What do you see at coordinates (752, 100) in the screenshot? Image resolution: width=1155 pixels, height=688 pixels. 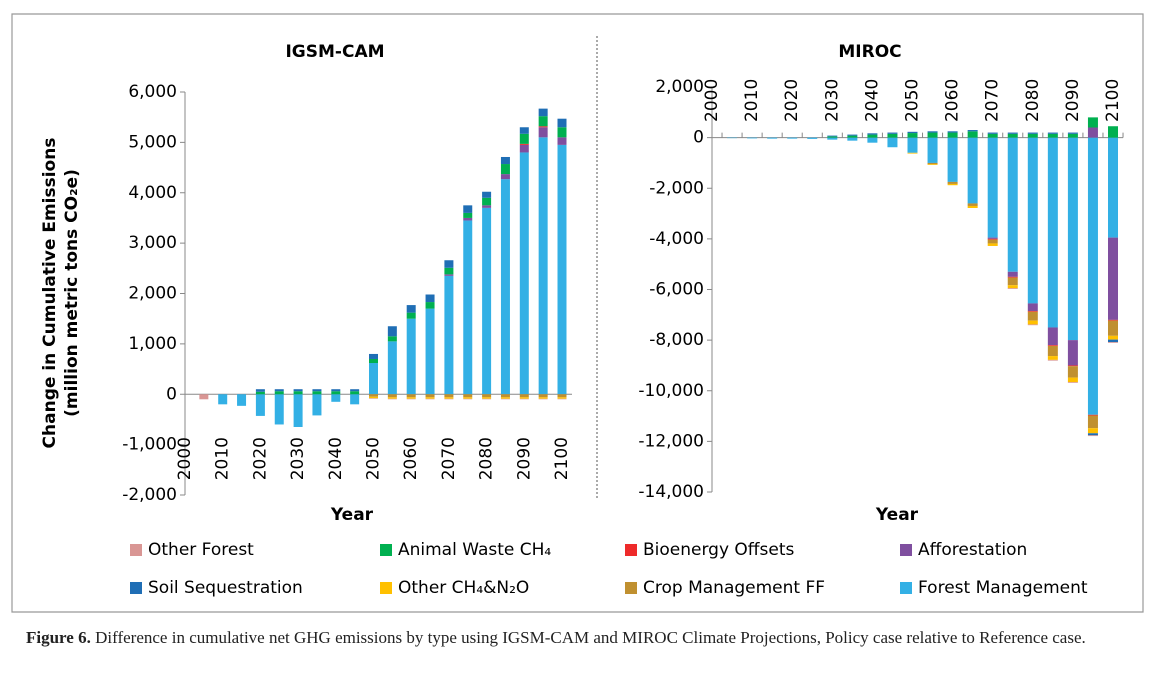 I see `x-tick-label: 2010` at bounding box center [752, 100].